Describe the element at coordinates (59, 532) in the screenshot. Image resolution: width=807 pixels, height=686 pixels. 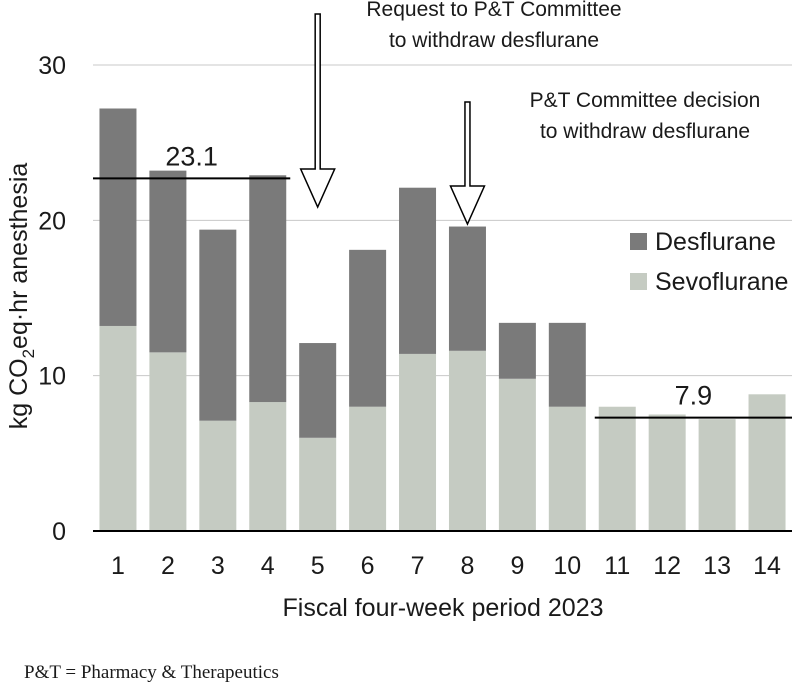
I see `y-tick-0: 0` at that location.